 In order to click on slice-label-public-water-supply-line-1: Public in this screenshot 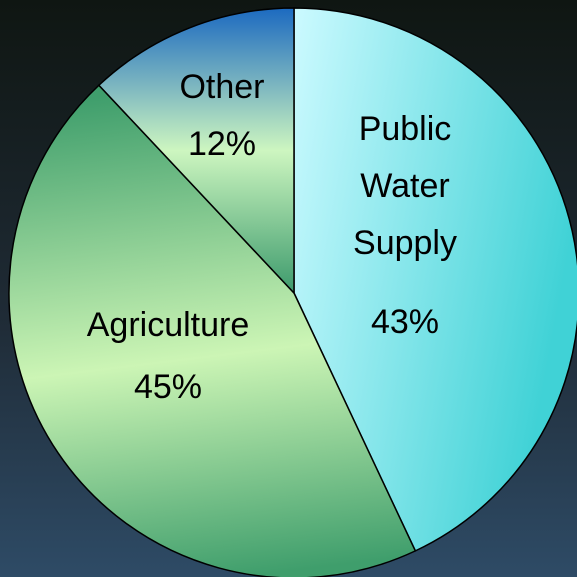, I will do `click(405, 129)`.